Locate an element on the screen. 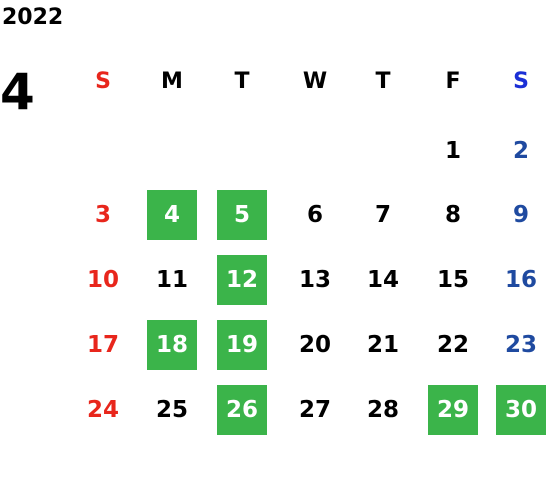  date-cell-30: 30 is located at coordinates (521, 410).